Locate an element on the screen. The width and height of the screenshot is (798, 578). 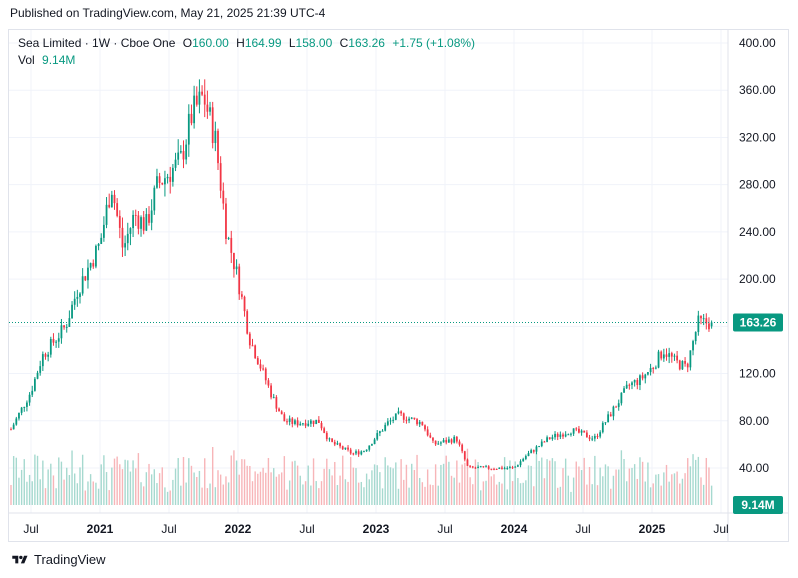
open-label: O is located at coordinates (187, 43).